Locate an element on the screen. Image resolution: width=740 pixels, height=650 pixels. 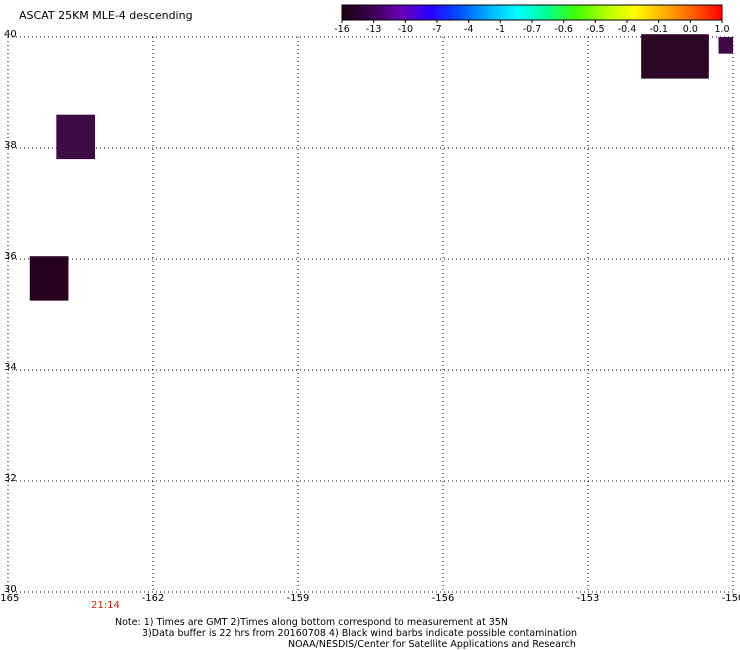
colorbar-tick-label: -0.6 is located at coordinates (563, 29).